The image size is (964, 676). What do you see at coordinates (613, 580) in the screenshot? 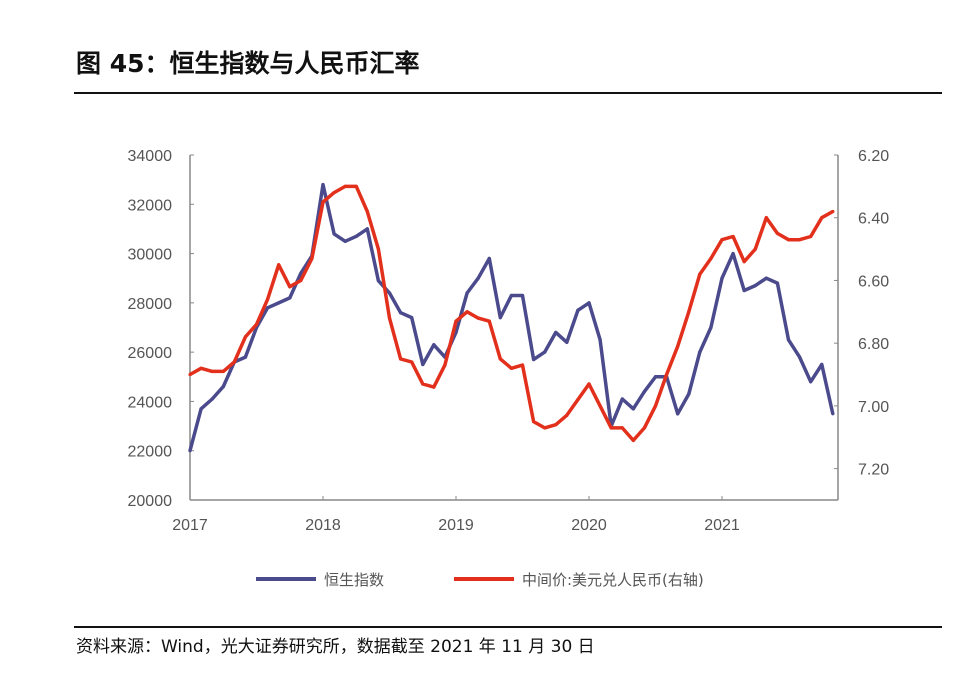
I see `legend-label-cny: 中间价:美元兑人民币(右轴)` at bounding box center [613, 580].